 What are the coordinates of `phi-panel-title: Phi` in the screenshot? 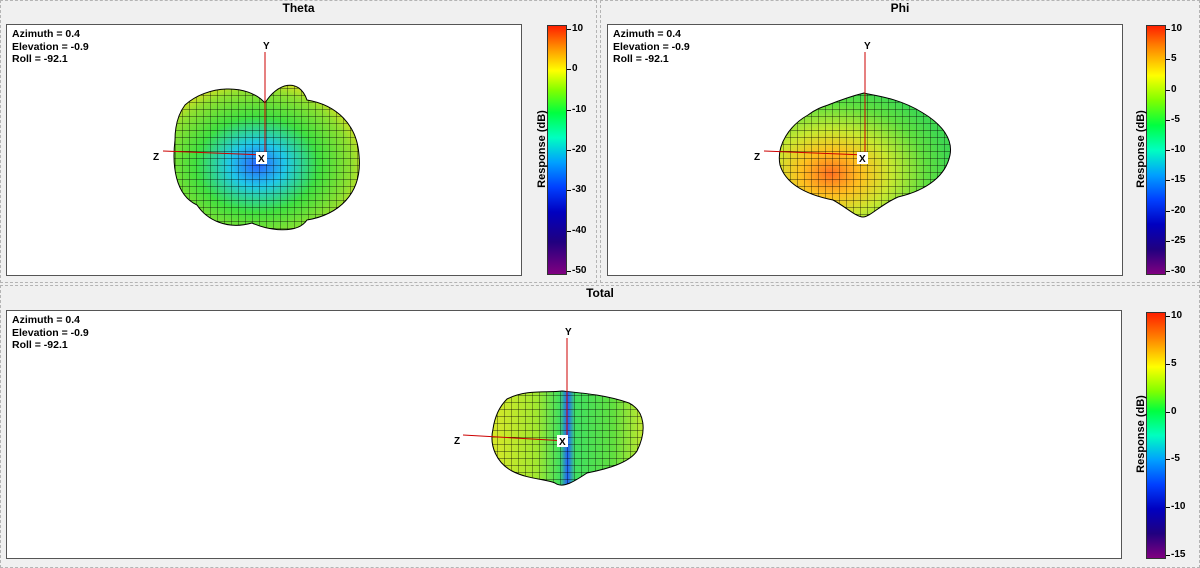 It's located at (900, 8).